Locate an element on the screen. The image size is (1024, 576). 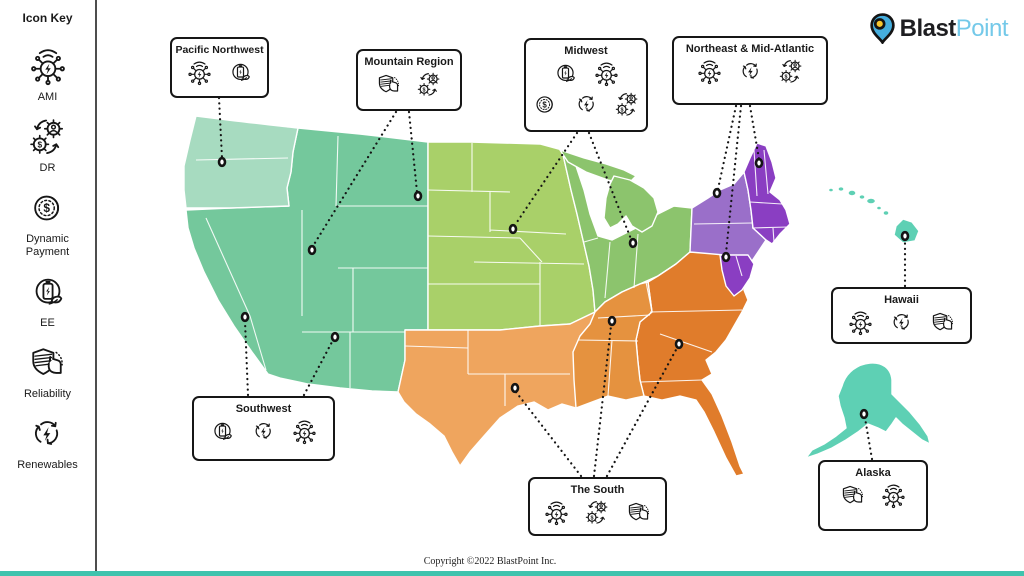
region-south-mid-shape is located at coordinates (612, 345).